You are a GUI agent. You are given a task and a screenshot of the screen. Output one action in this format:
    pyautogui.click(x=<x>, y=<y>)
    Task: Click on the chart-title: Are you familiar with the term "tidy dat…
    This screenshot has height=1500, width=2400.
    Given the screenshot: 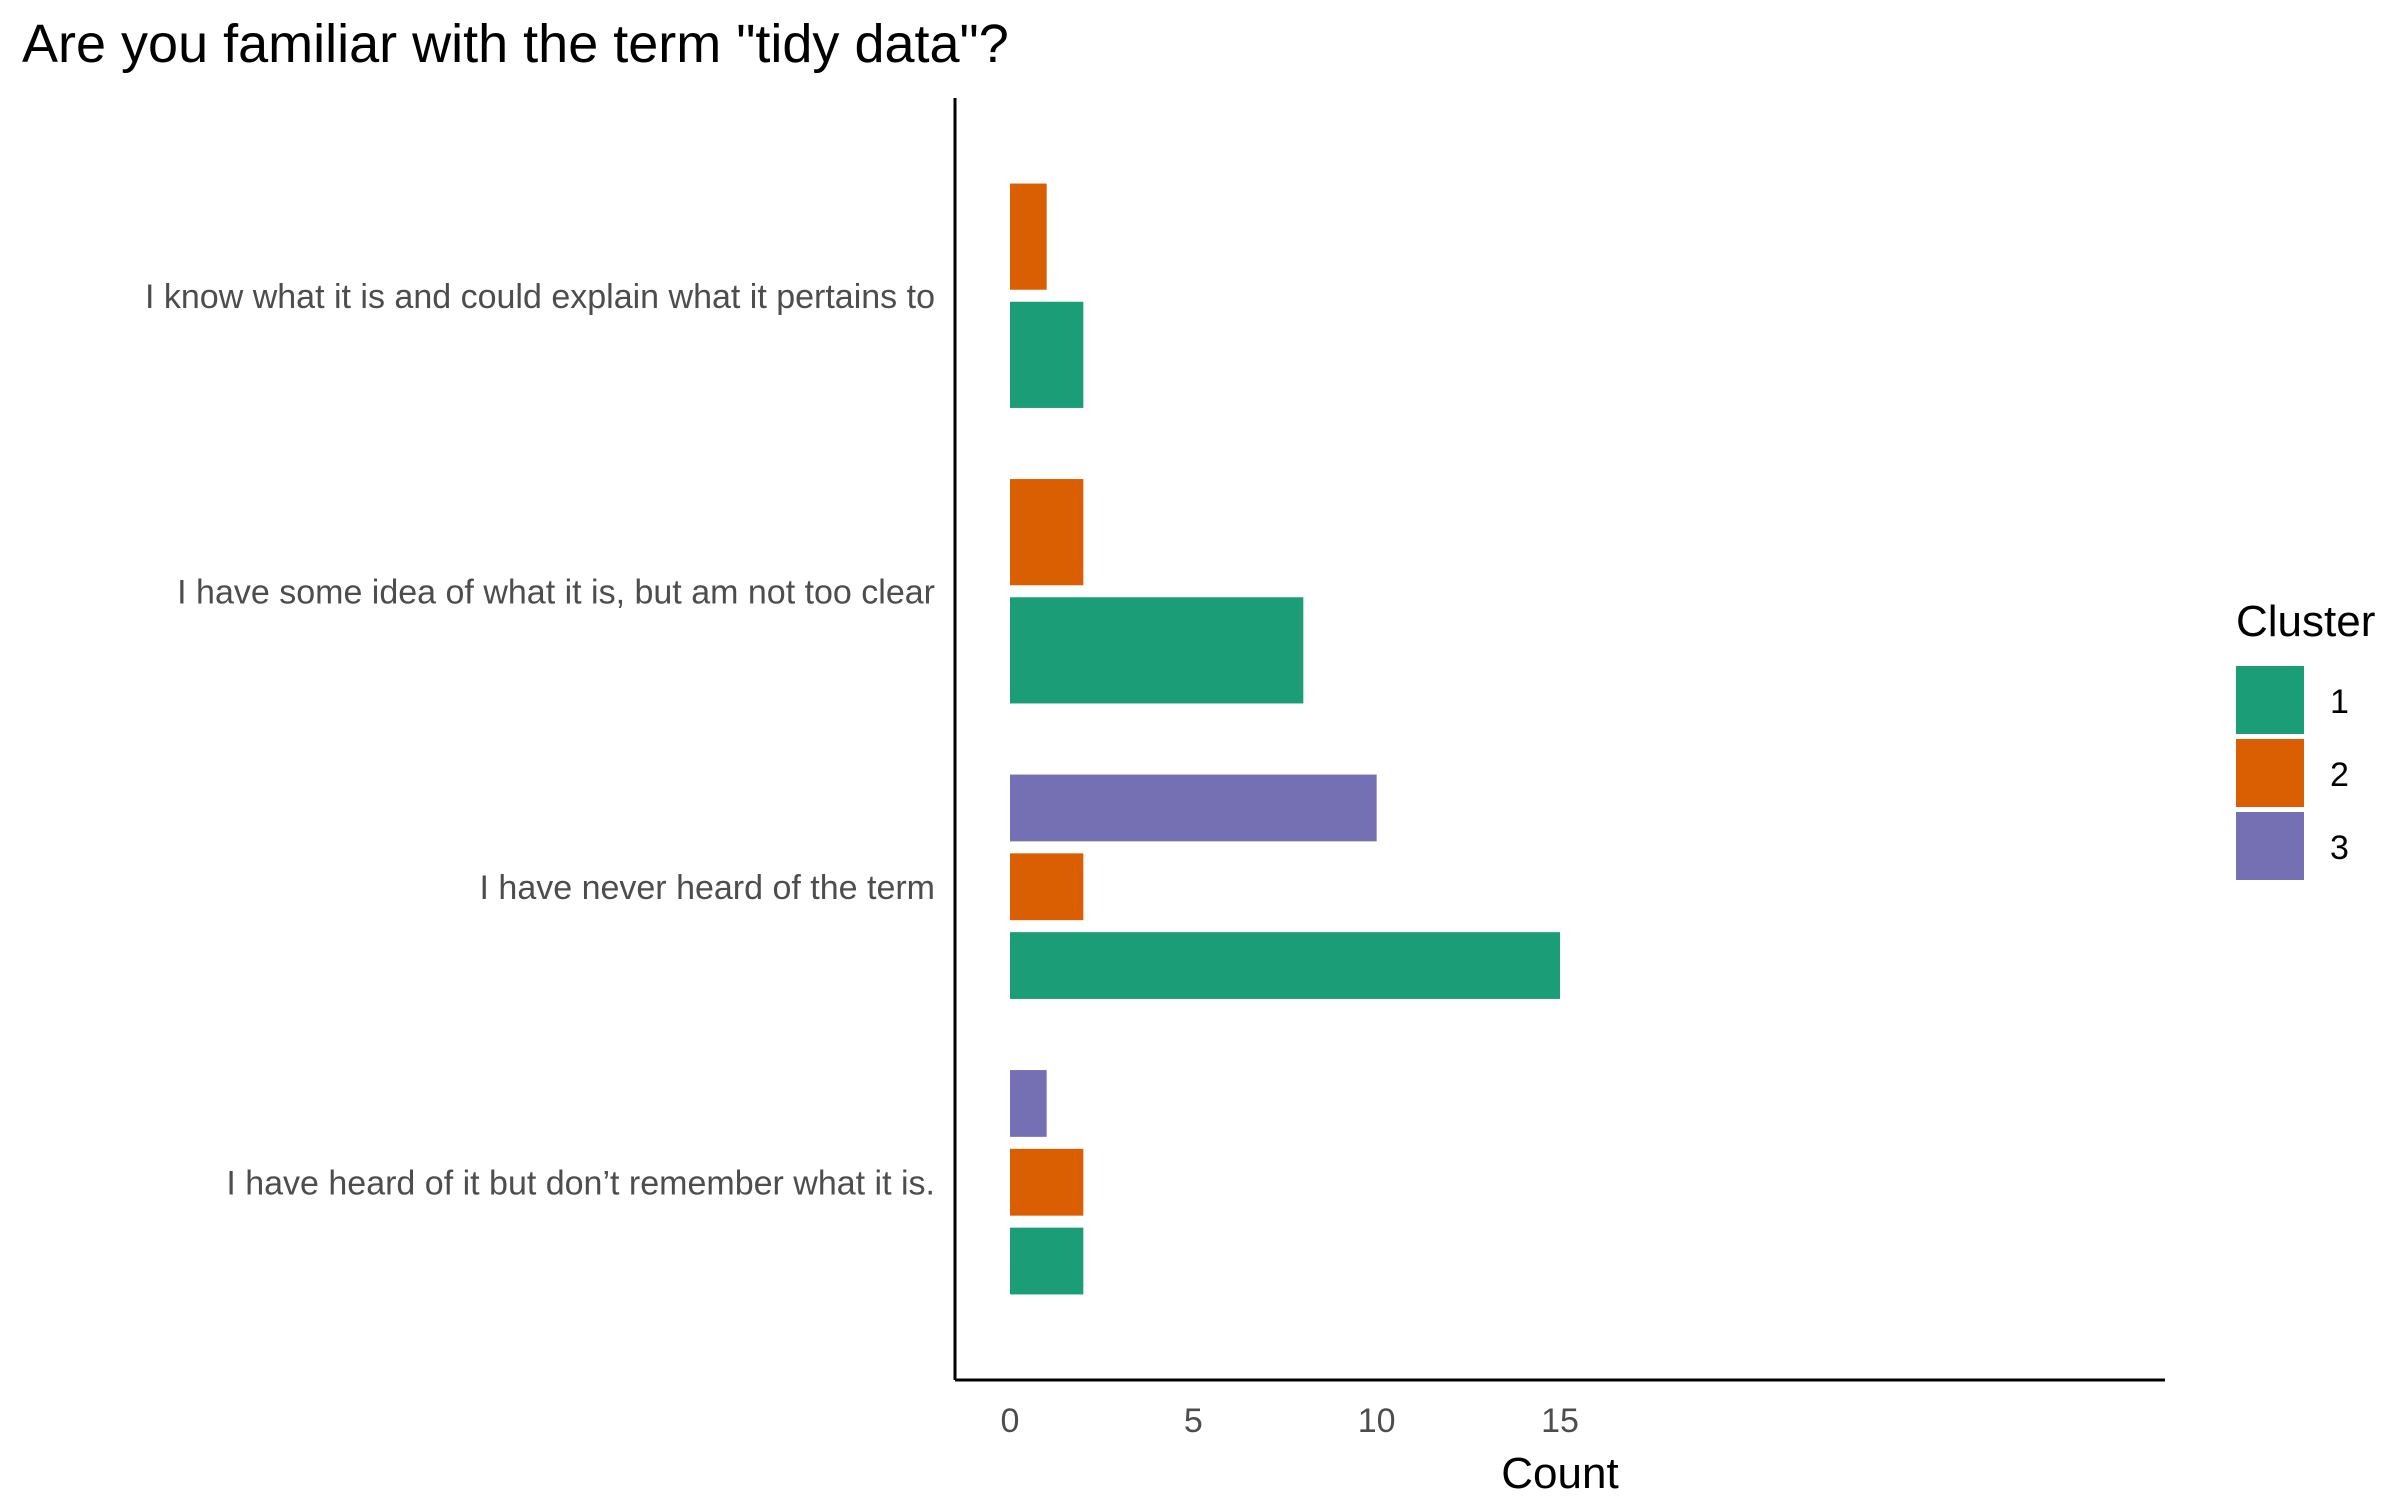 What is the action you would take?
    pyautogui.click(x=515, y=44)
    